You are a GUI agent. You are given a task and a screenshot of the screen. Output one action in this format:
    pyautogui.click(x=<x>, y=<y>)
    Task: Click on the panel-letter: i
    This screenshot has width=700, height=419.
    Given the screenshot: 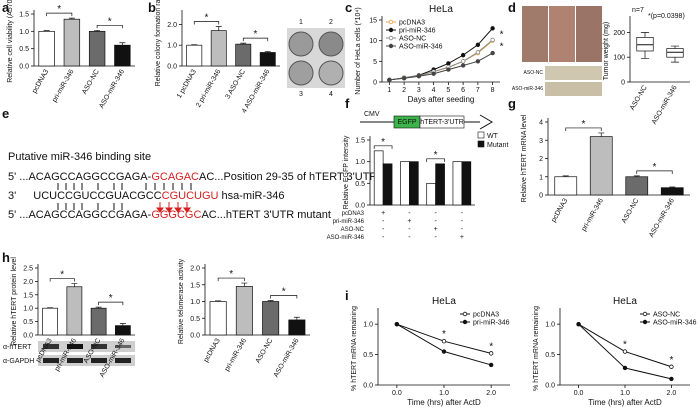 What is the action you would take?
    pyautogui.click(x=347, y=295)
    